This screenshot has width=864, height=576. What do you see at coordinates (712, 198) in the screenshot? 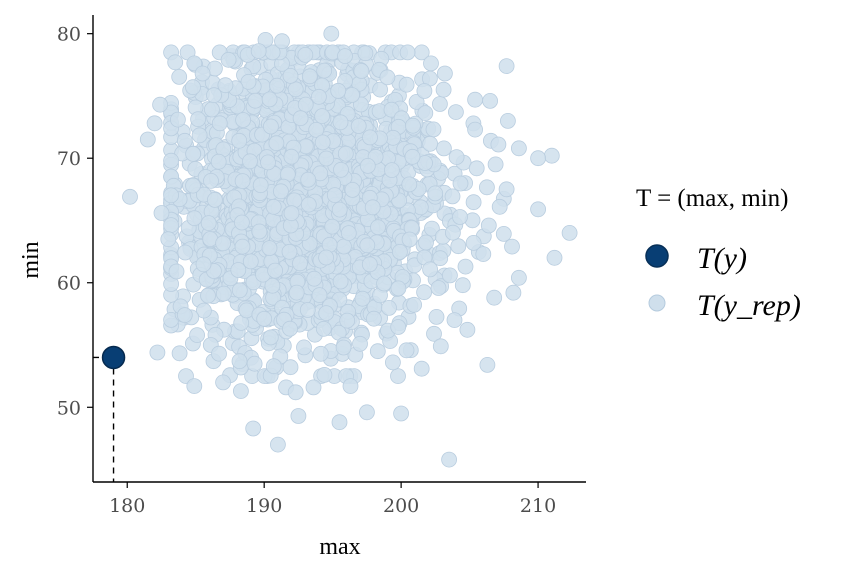
I see `legend-title: T = (max, min)` at bounding box center [712, 198].